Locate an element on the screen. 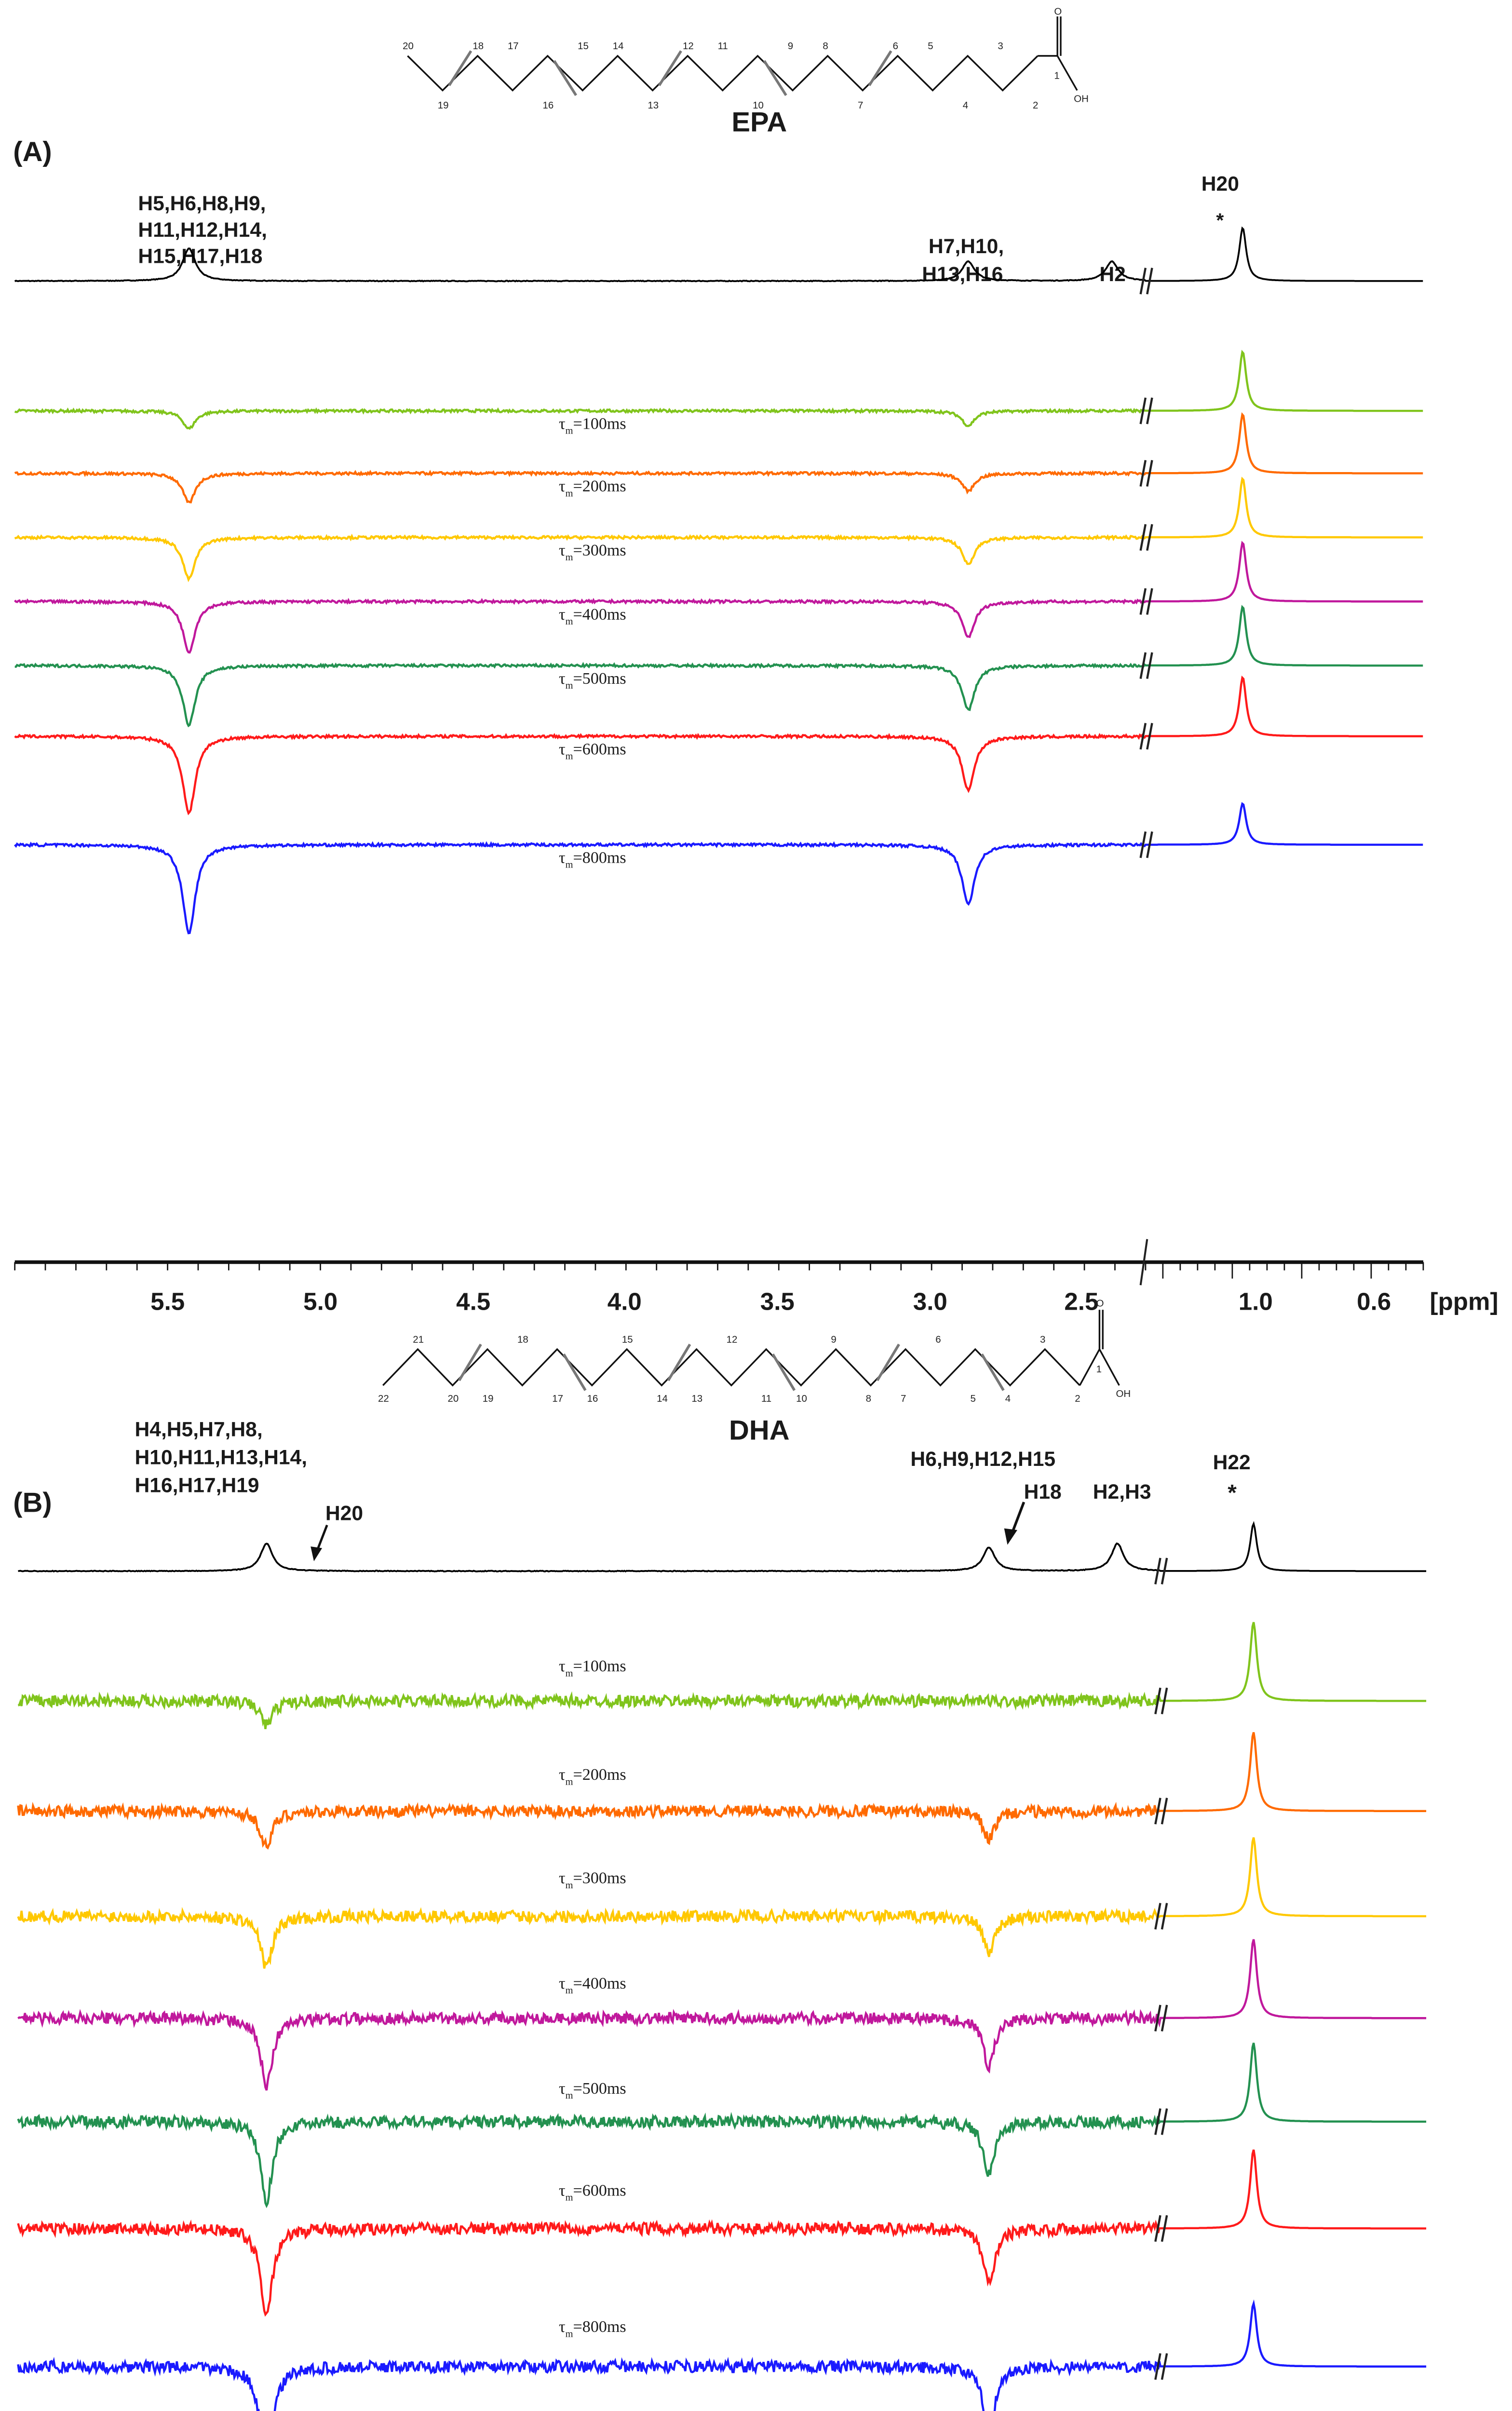 The image size is (1512, 2411). dha-tau-label-500: τm=500ms is located at coordinates (592, 2090).